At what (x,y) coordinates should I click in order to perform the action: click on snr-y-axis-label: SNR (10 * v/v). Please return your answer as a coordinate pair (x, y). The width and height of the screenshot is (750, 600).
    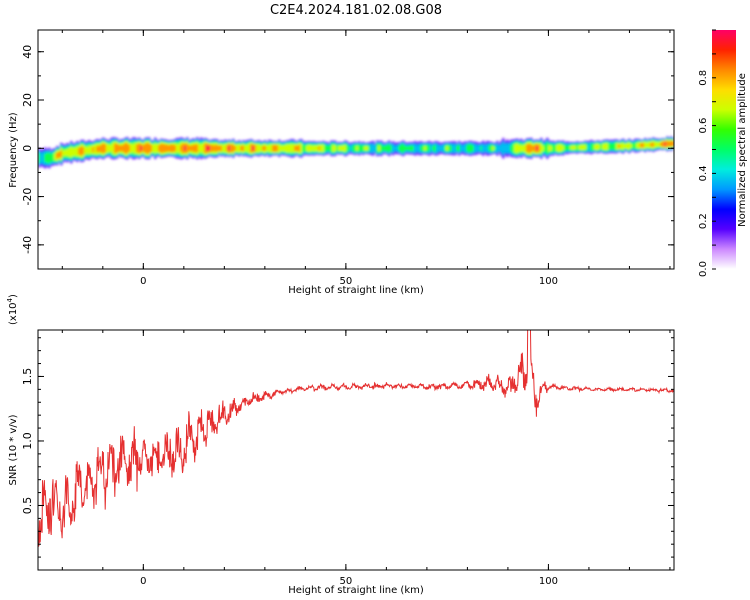
    Looking at the image, I should click on (13, 449).